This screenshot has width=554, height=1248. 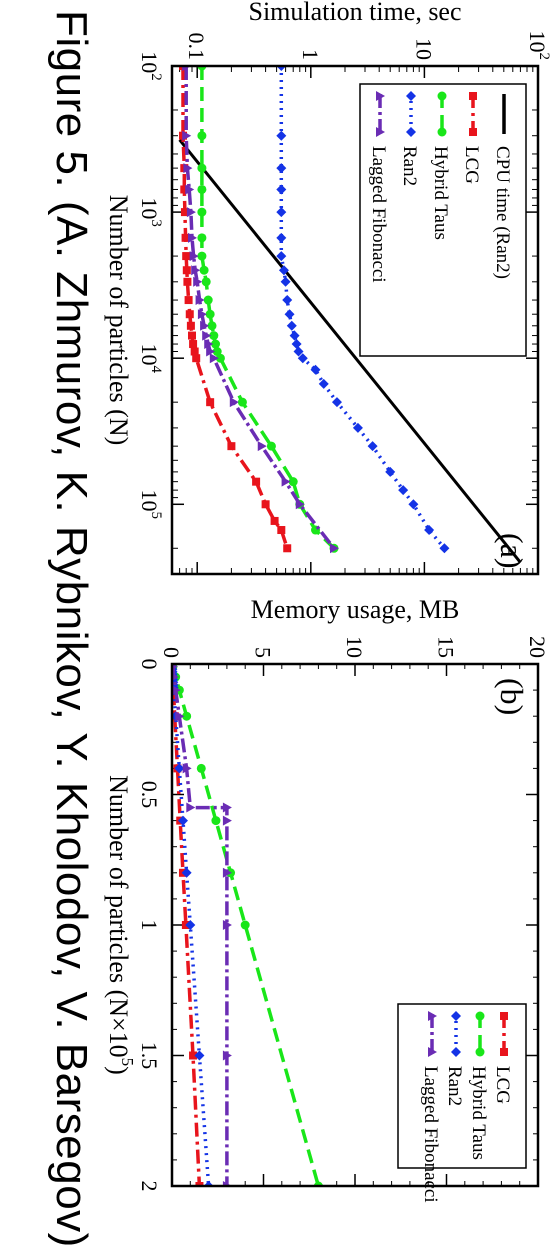 What do you see at coordinates (150, 504) in the screenshot?
I see `x-tick-label: 10⁵` at bounding box center [150, 504].